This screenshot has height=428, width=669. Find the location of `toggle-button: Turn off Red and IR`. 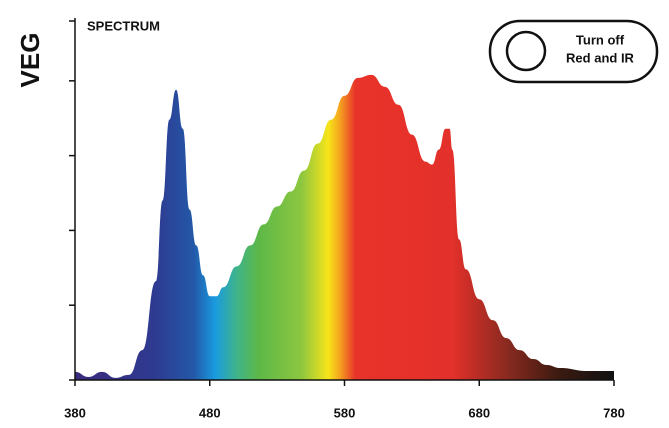

toggle-button: Turn off Red and IR is located at coordinates (573, 51).